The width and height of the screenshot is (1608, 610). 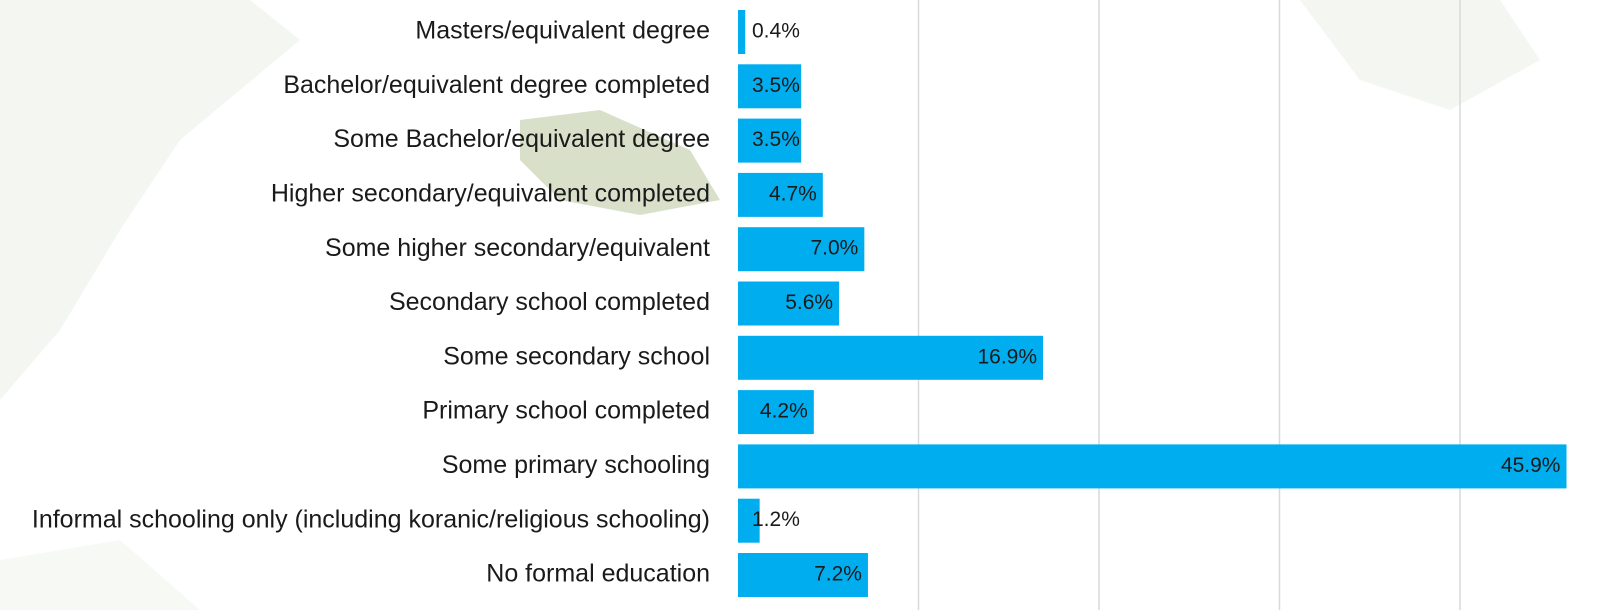 I want to click on category-label: Higher secondary/equivalent completed, so click(x=490, y=194).